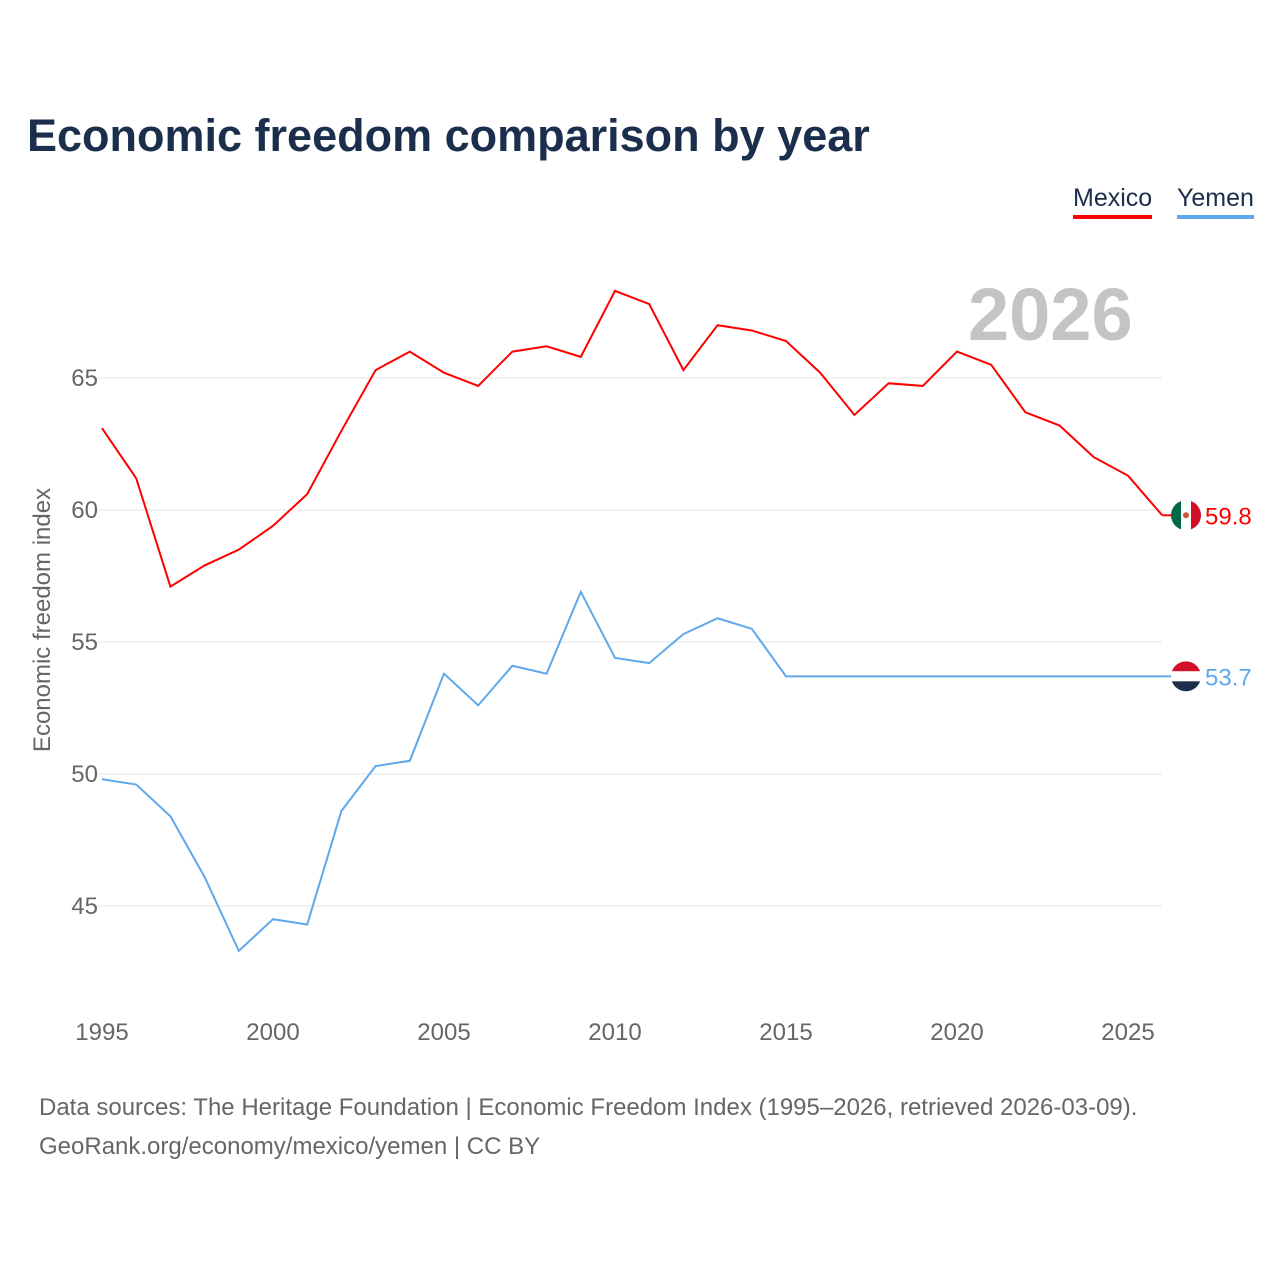  Describe the element at coordinates (290, 1146) in the screenshot. I see `source-line-2: GeoRank.org/economy/mexico/yemen | CC BY` at that location.